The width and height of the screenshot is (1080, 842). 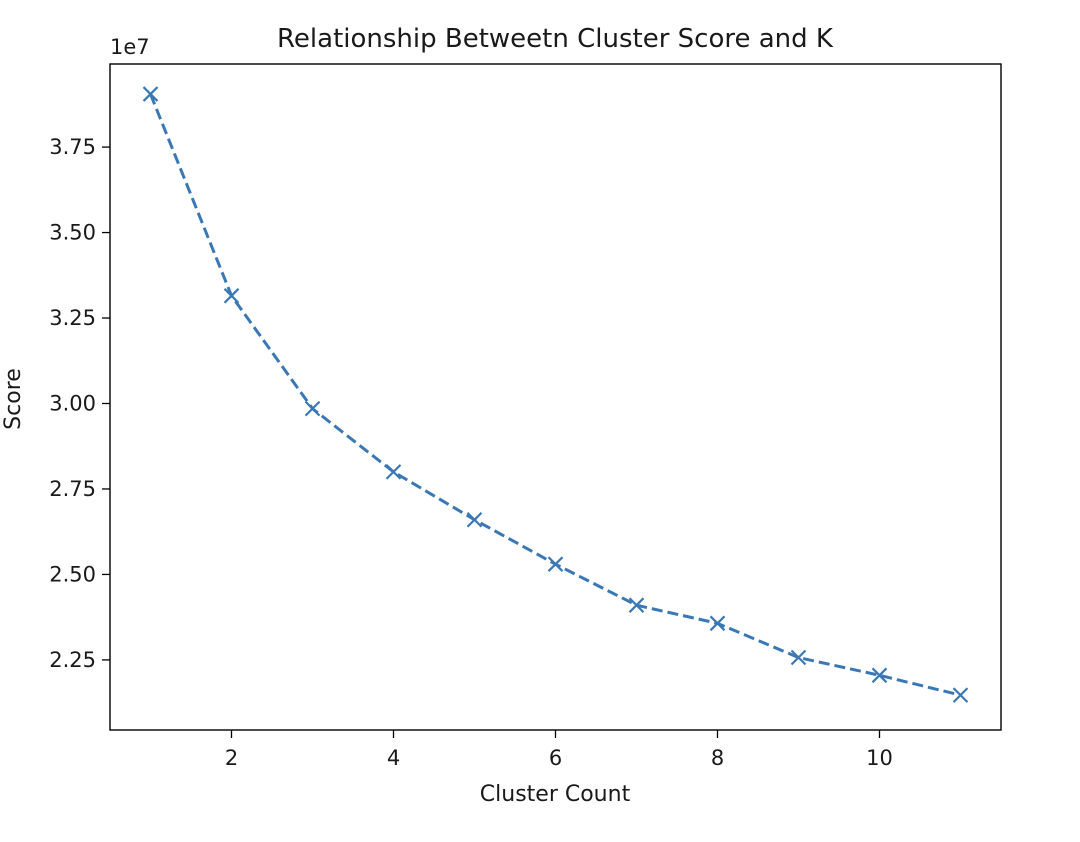 I want to click on y-tick-label: 3.75, so click(x=72, y=147).